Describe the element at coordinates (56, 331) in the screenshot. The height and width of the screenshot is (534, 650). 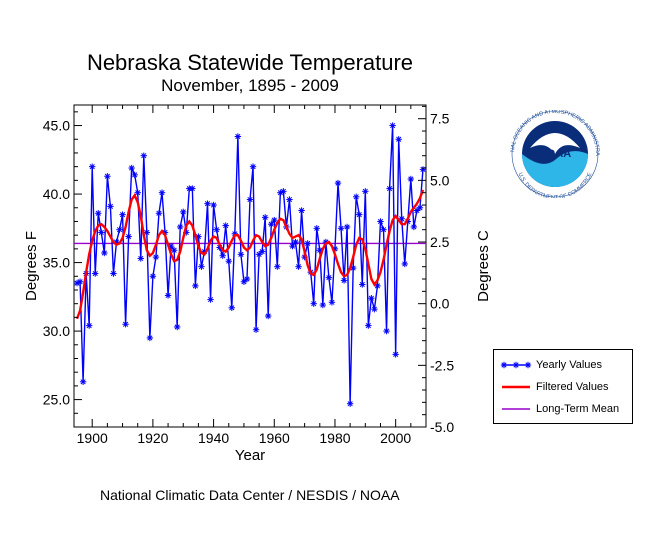
I see `y-tick-label-left: 30.0` at that location.